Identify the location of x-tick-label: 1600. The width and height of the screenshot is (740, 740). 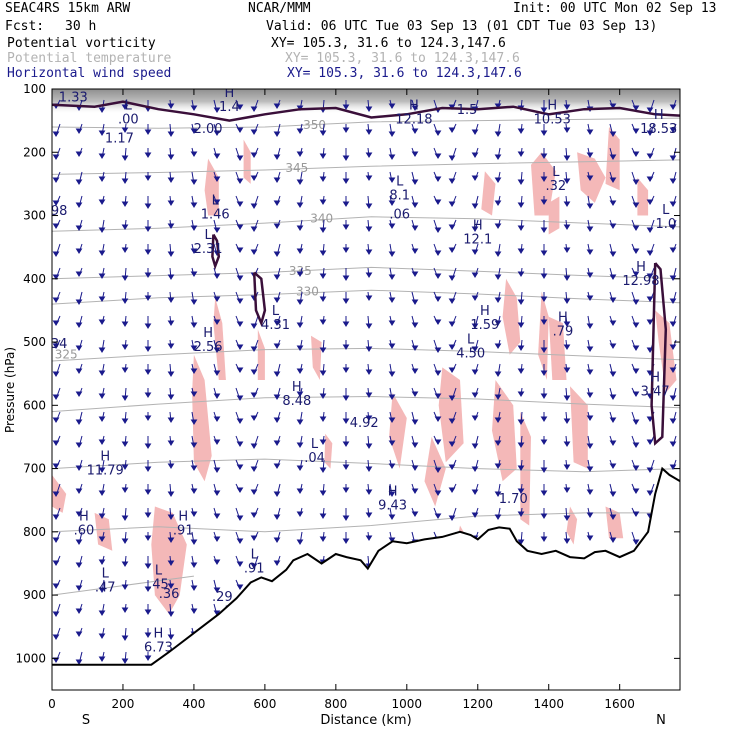
(619, 704).